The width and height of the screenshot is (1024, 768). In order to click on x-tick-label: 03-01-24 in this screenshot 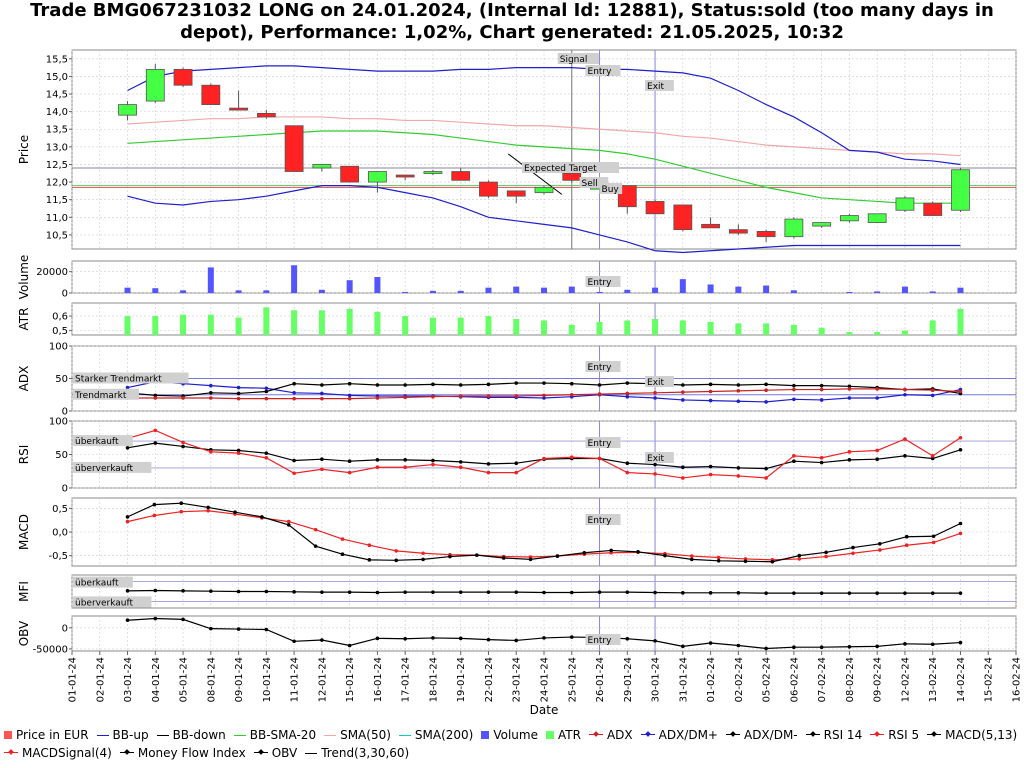, I will do `click(128, 679)`.